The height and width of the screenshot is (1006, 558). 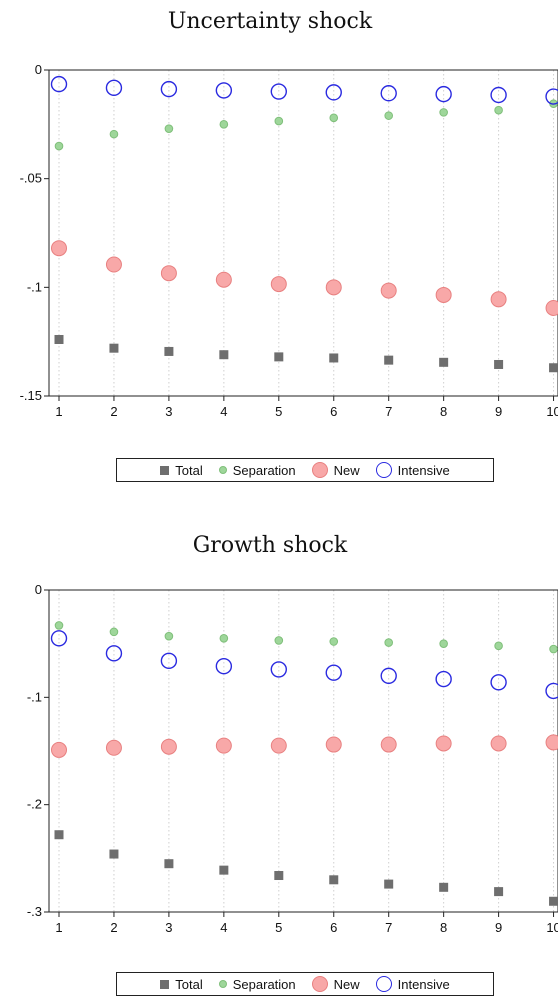 What do you see at coordinates (552, 927) in the screenshot?
I see `x-tick-label: 10` at bounding box center [552, 927].